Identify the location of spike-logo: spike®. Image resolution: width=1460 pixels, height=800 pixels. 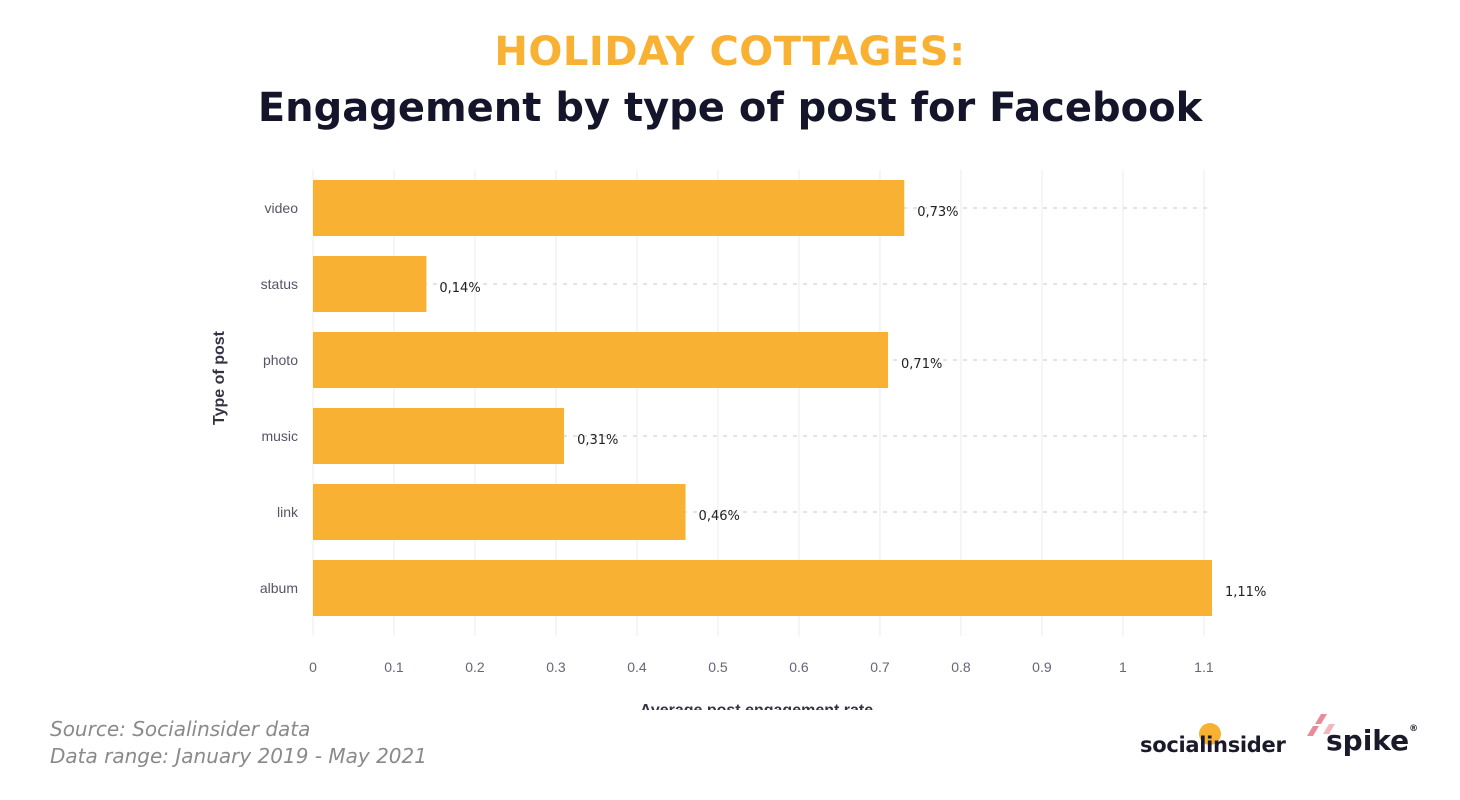
(1372, 740).